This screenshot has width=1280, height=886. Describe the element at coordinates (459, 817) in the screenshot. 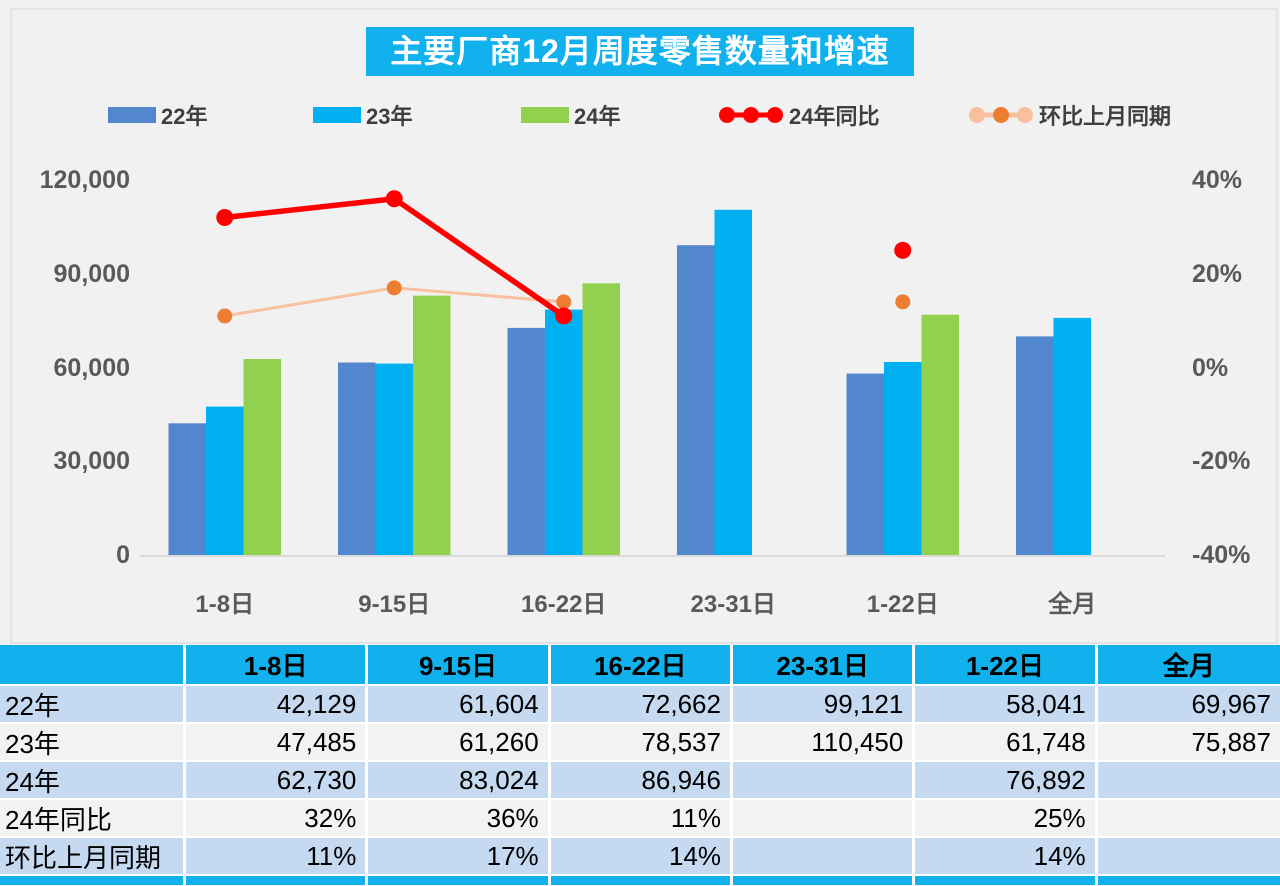

I see `table-cell: 36%` at that location.